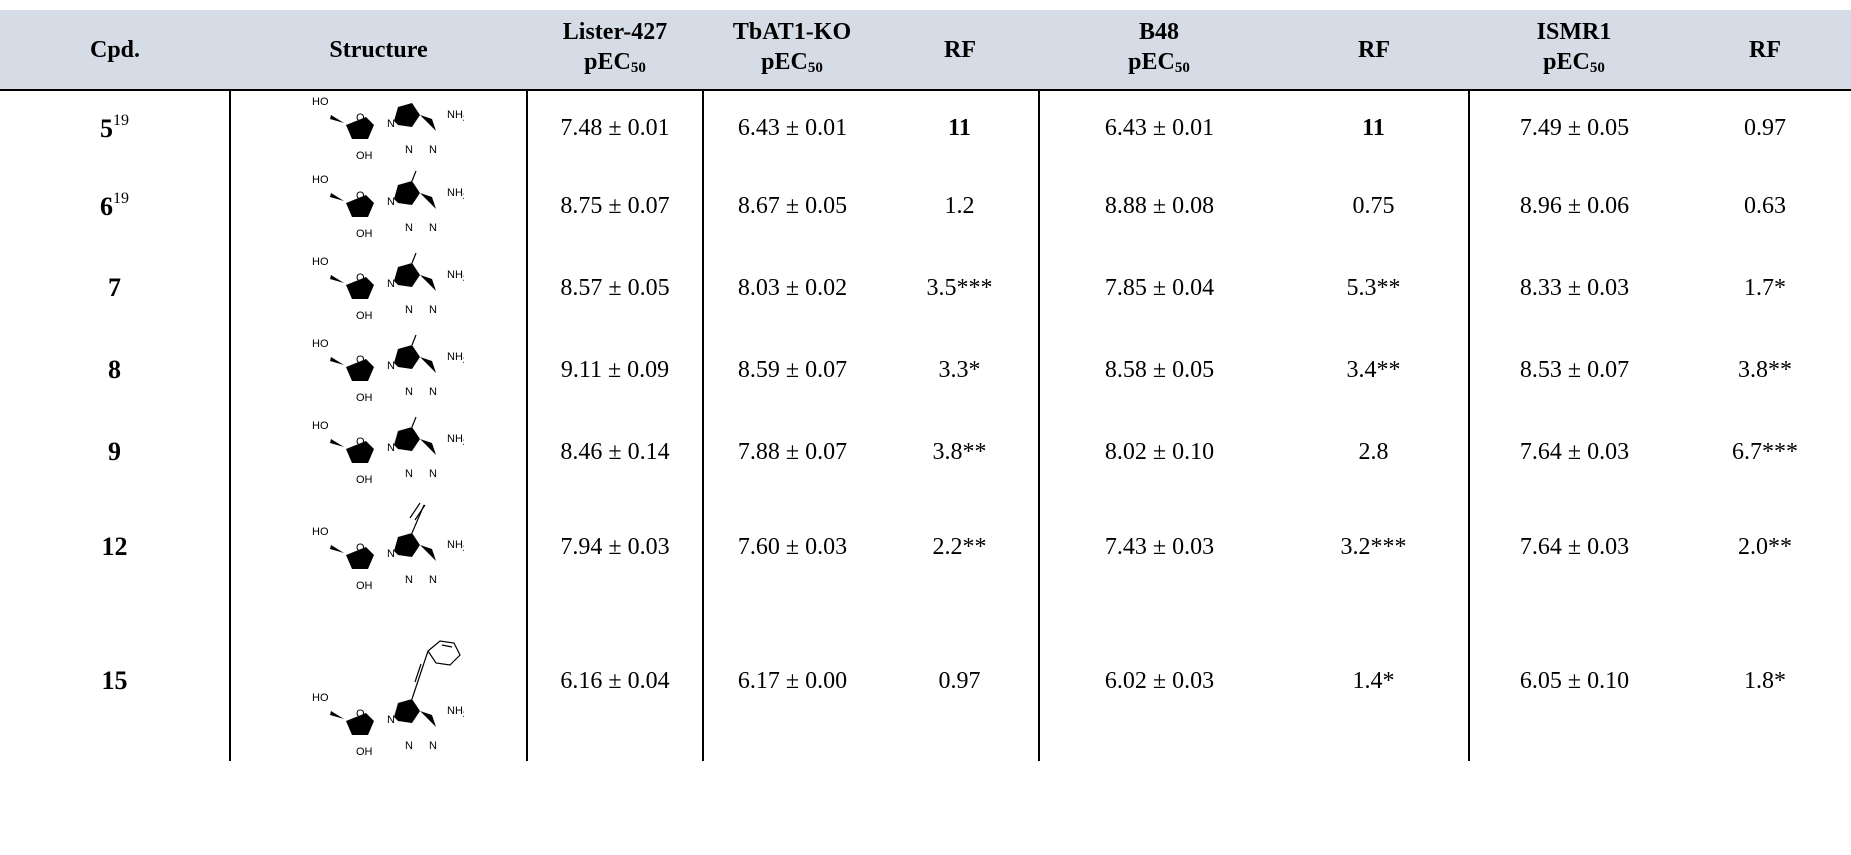 This screenshot has width=1851, height=855. I want to click on cell-structure: HO O OH N N N NH2 I, so click(378, 452).